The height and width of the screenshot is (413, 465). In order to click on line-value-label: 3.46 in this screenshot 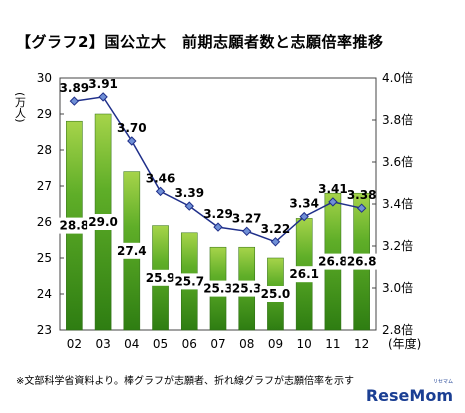, I will do `click(161, 178)`.